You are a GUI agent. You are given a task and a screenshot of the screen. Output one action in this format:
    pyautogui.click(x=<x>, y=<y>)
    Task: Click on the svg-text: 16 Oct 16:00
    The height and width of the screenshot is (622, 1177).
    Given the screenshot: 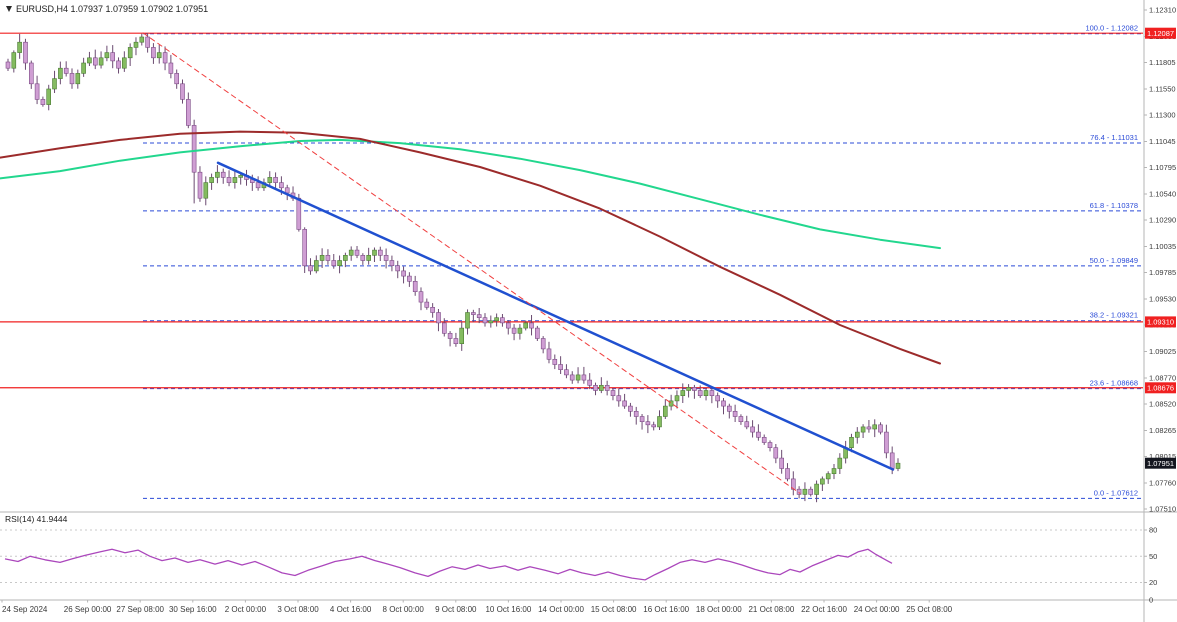 What is the action you would take?
    pyautogui.click(x=666, y=609)
    